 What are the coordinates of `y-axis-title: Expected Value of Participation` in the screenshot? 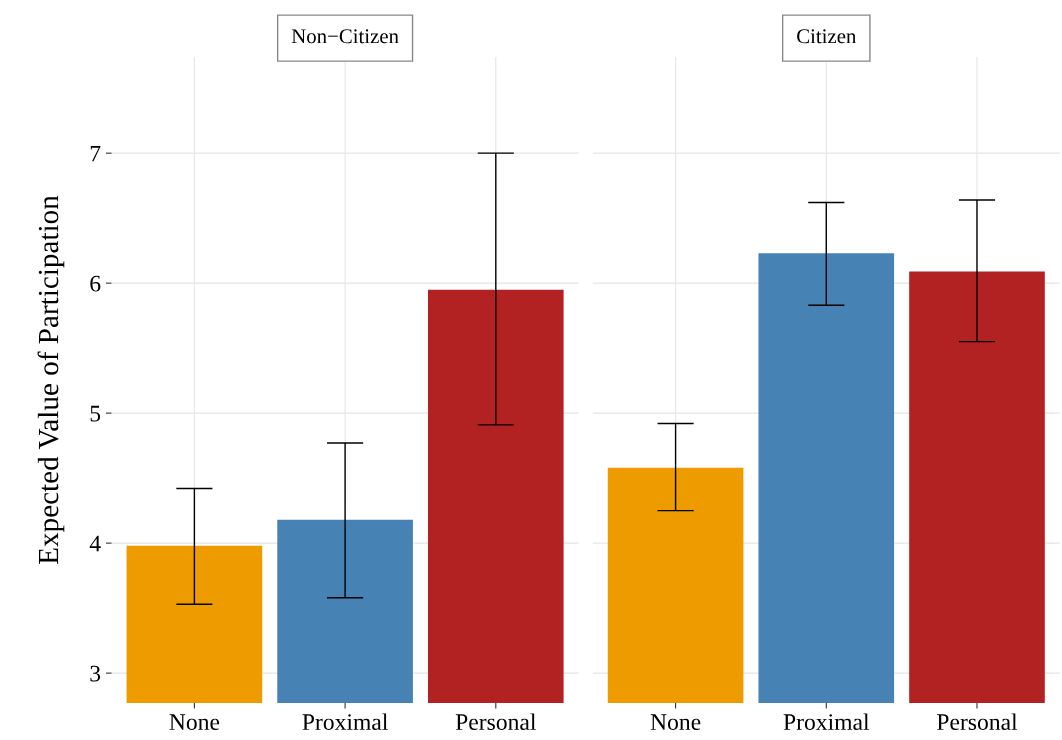 It's located at (51, 379).